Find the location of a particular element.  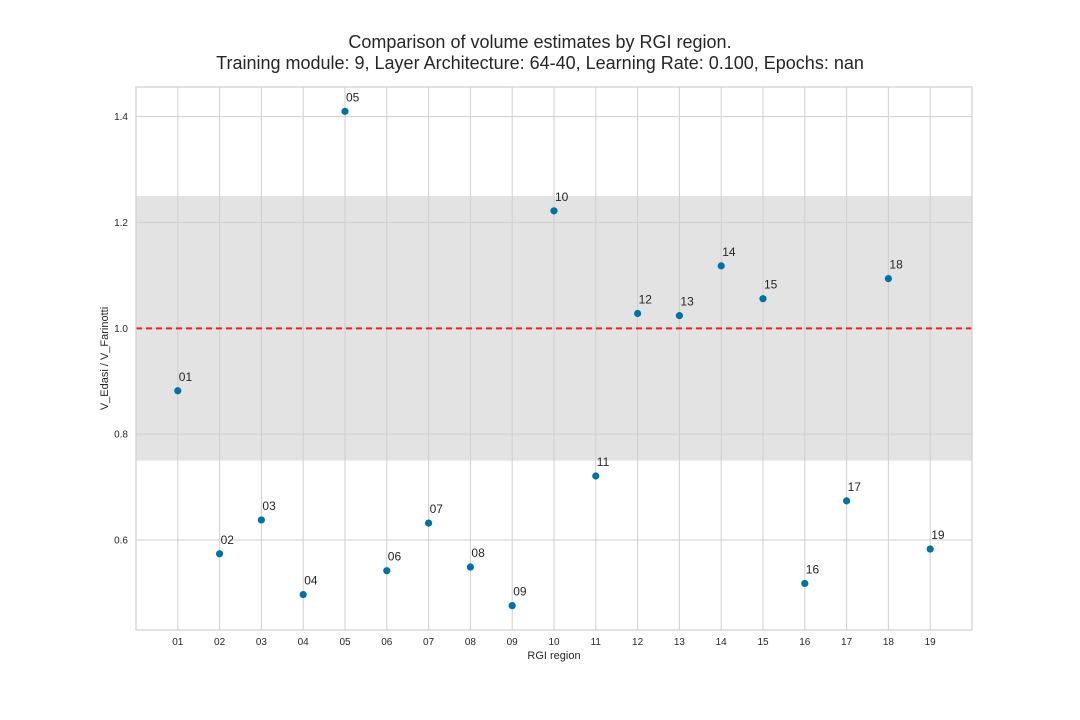

x-tick-label: 19 is located at coordinates (931, 642).